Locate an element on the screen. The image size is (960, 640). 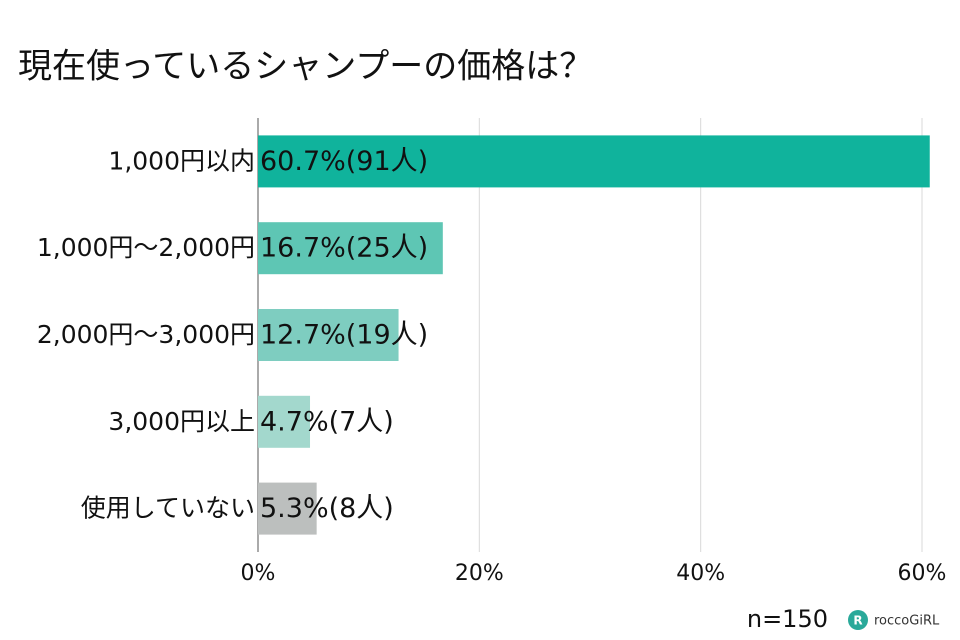
x-tick-label: 60% is located at coordinates (922, 573).